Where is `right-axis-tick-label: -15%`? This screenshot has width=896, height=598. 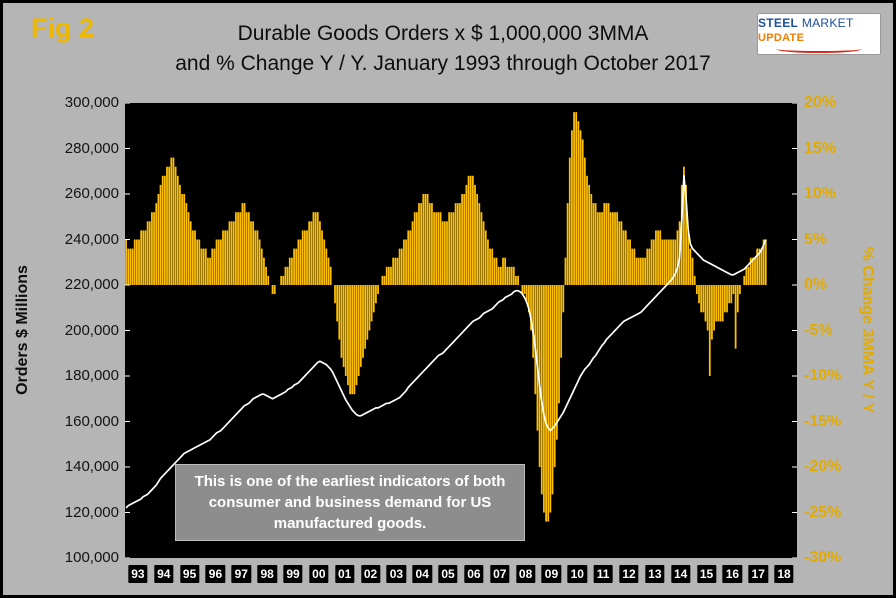 right-axis-tick-label: -15% is located at coordinates (823, 421).